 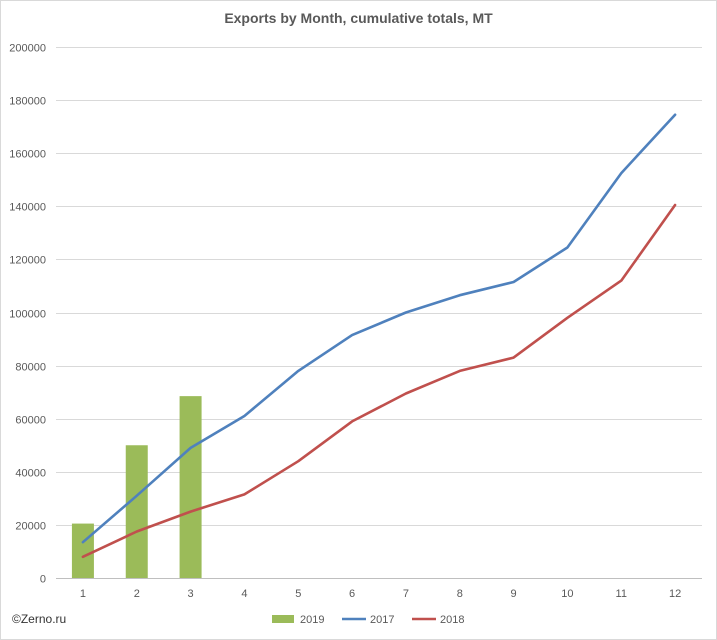 I want to click on y-tick-label: 20000, so click(x=30, y=527).